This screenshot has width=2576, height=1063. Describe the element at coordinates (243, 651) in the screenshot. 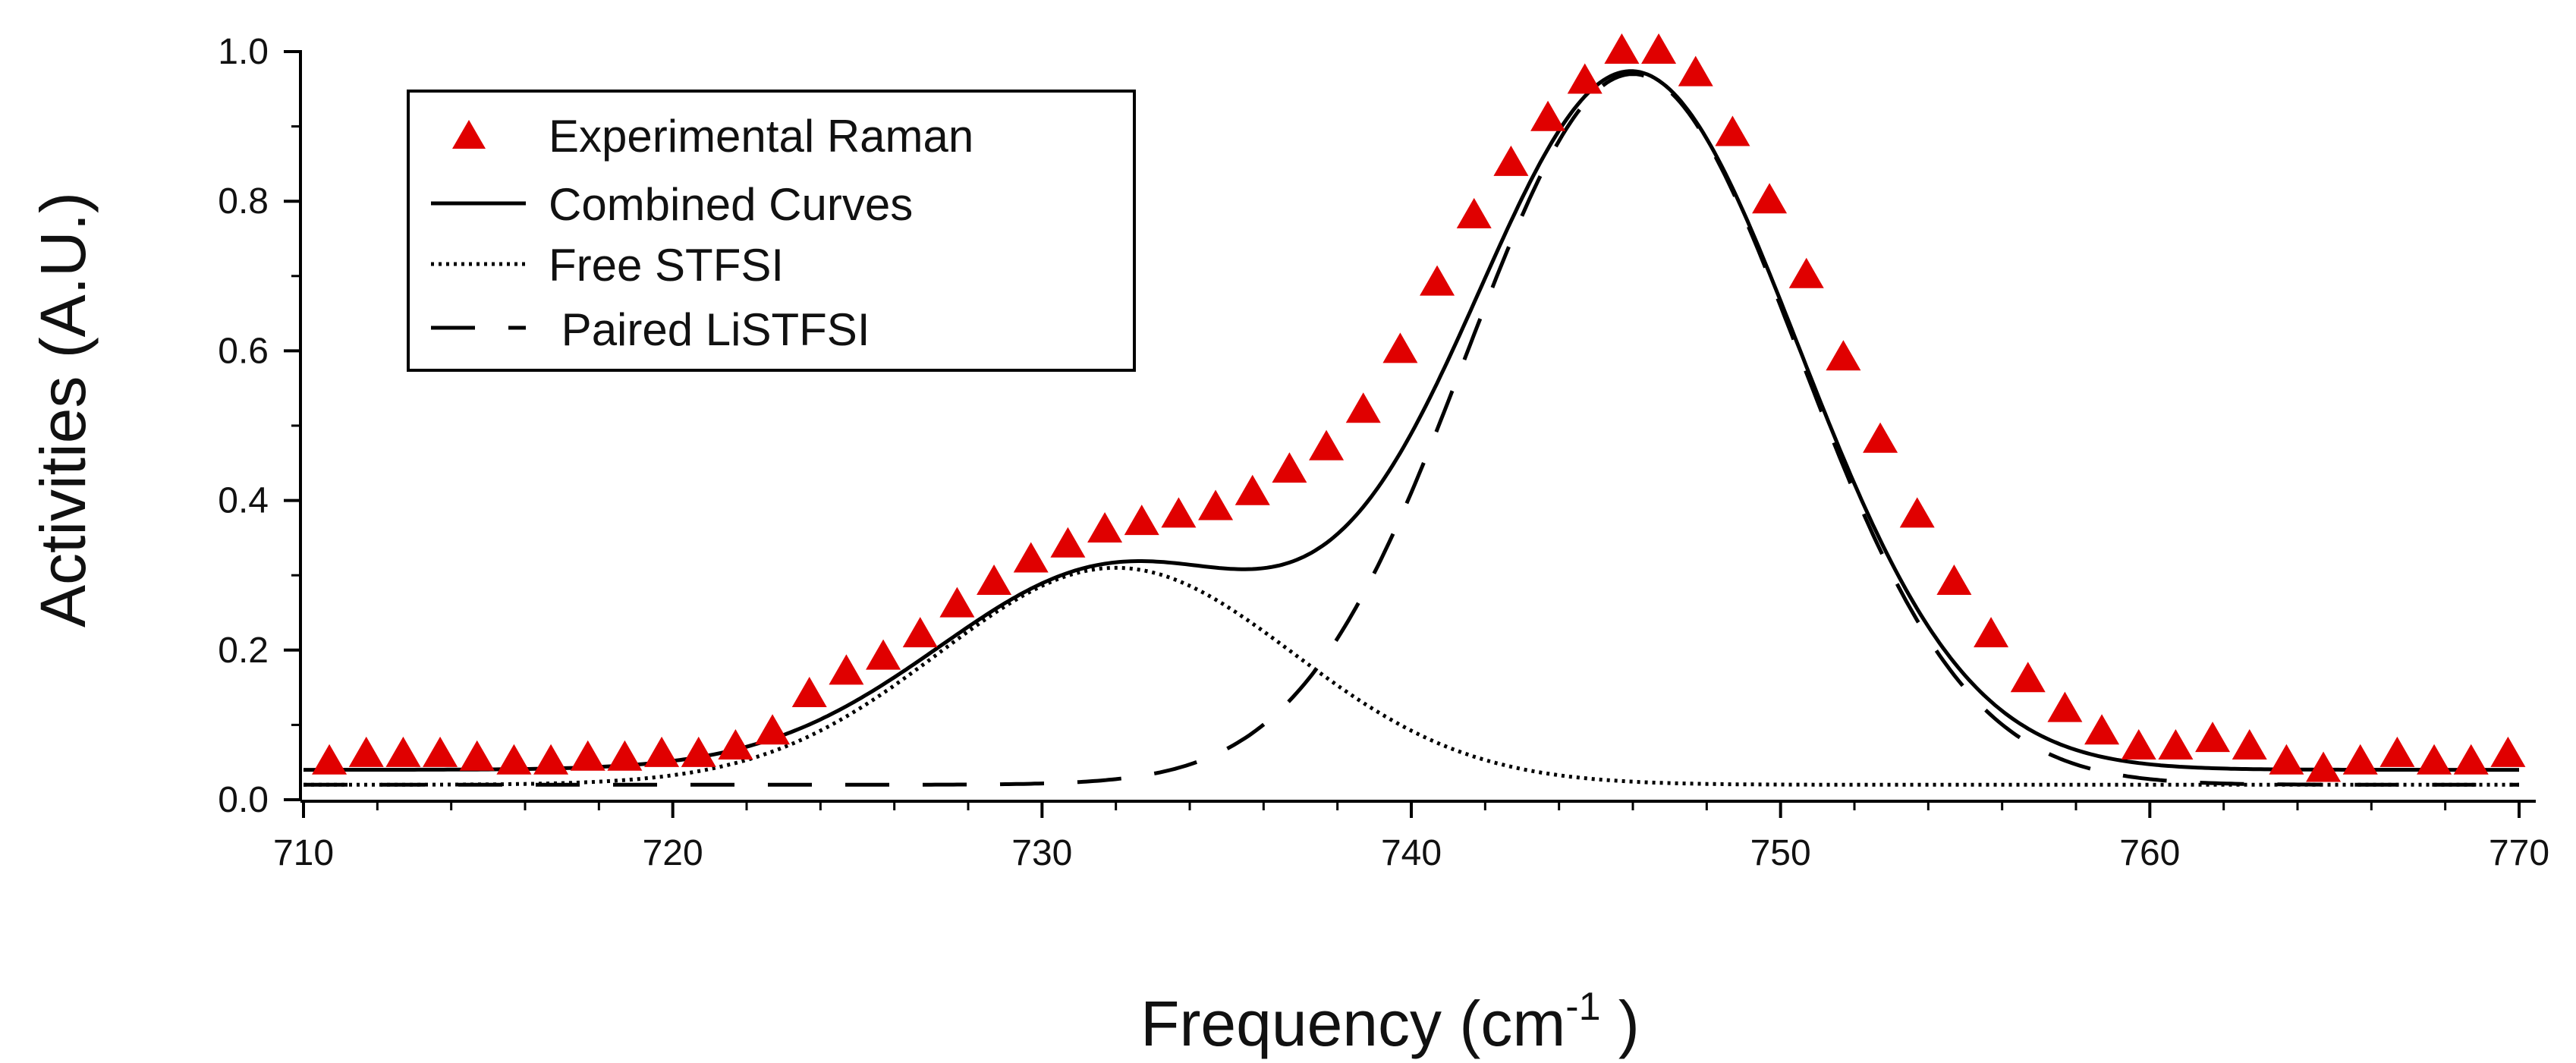

I see `y-tick-label: 0.2` at that location.